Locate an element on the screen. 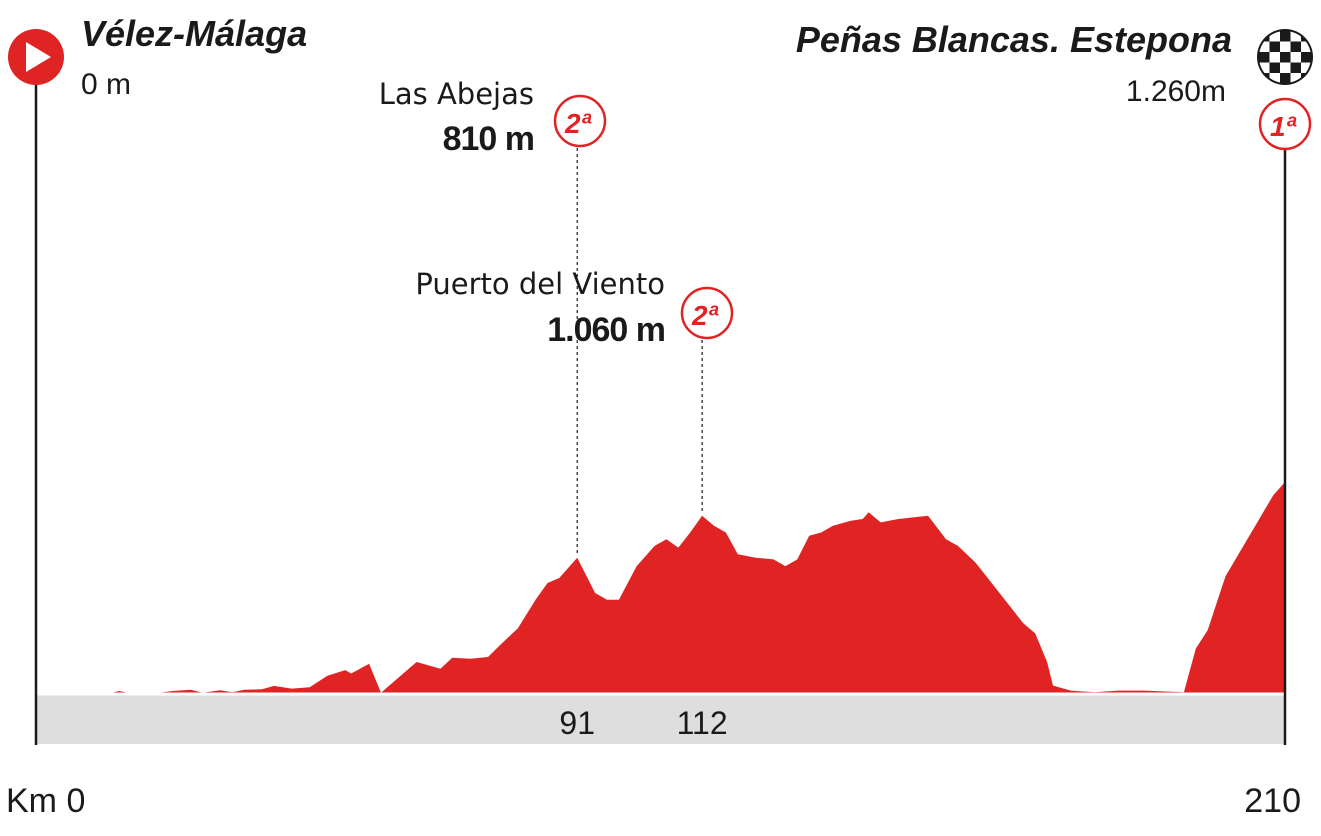 This screenshot has width=1321, height=836. start-title: Vélez-Málaga is located at coordinates (194, 33).